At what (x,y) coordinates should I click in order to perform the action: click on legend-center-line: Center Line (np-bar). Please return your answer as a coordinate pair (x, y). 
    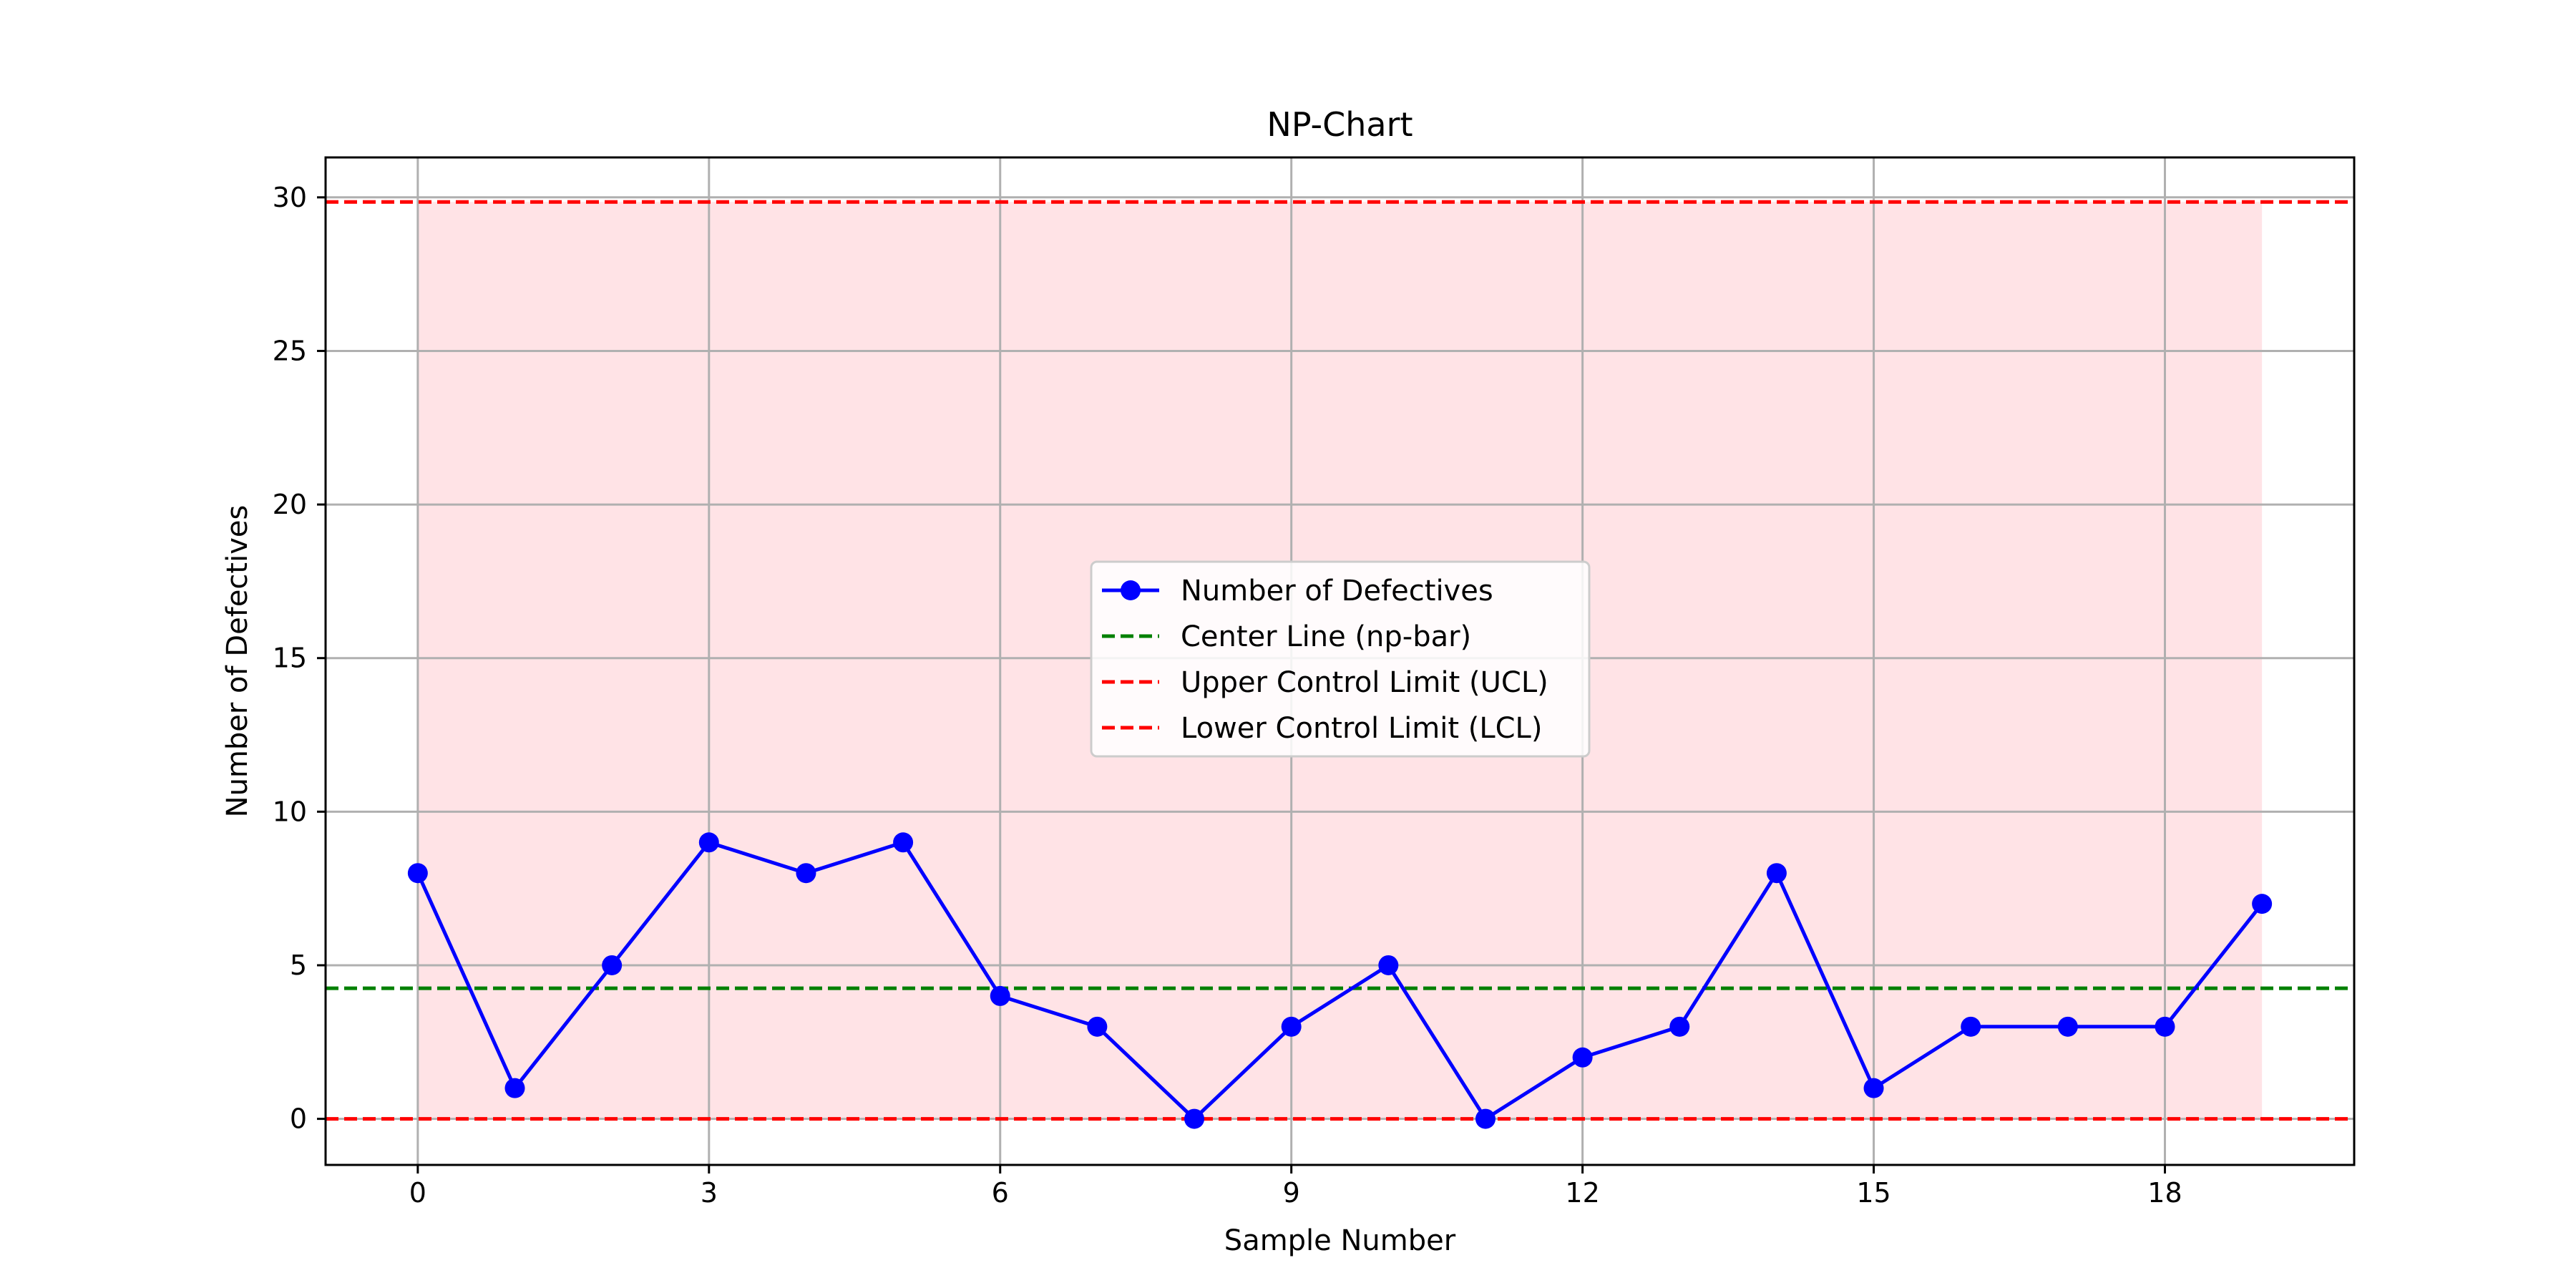
    Looking at the image, I should click on (1286, 636).